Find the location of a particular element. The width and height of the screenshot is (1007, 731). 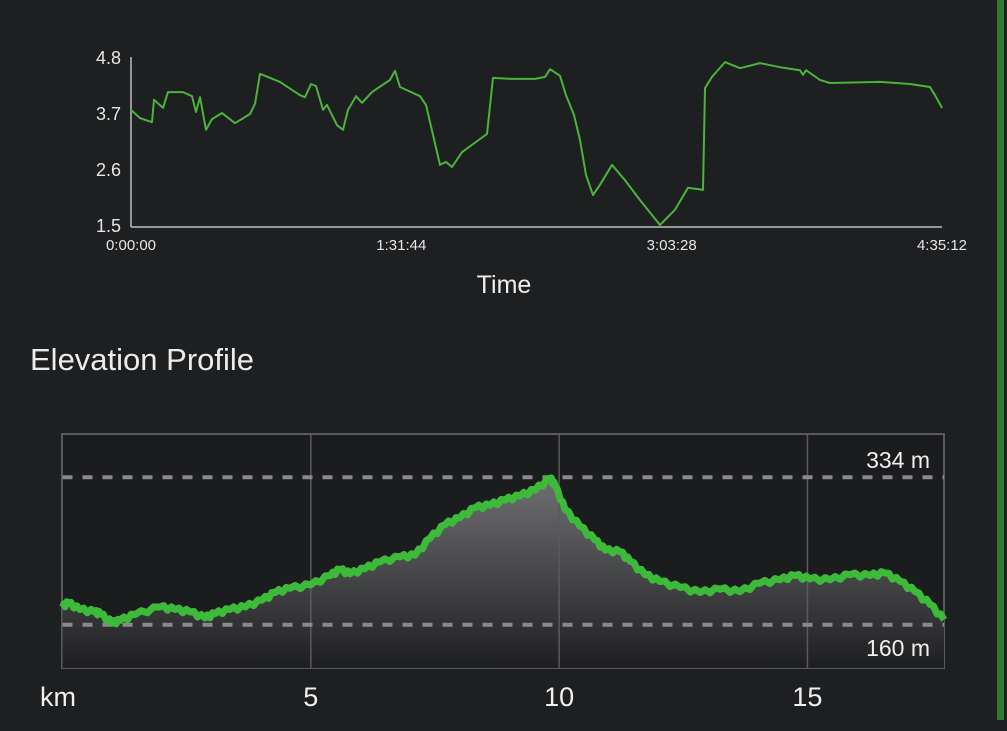

reference-line-label: 160 m is located at coordinates (898, 648).